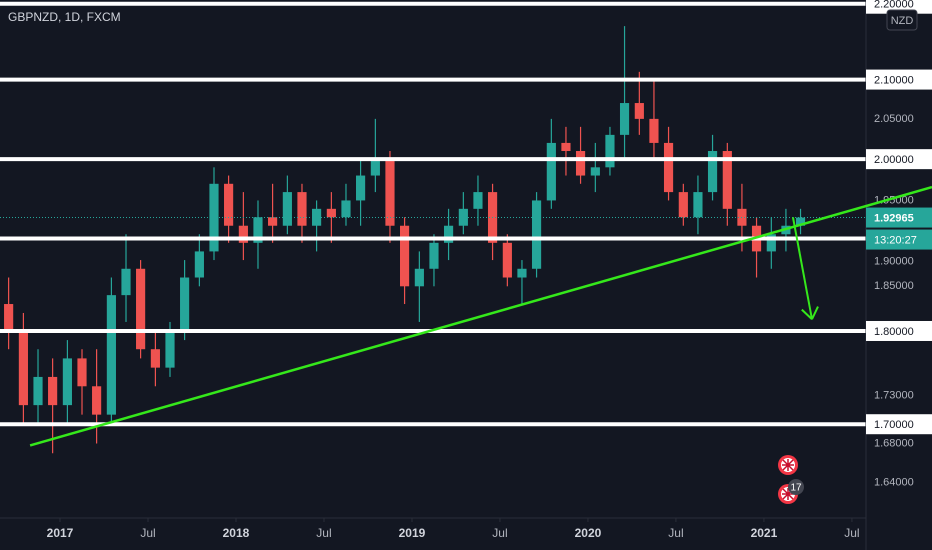 This screenshot has width=932, height=550. I want to click on x-tick-label: 2021, so click(764, 533).